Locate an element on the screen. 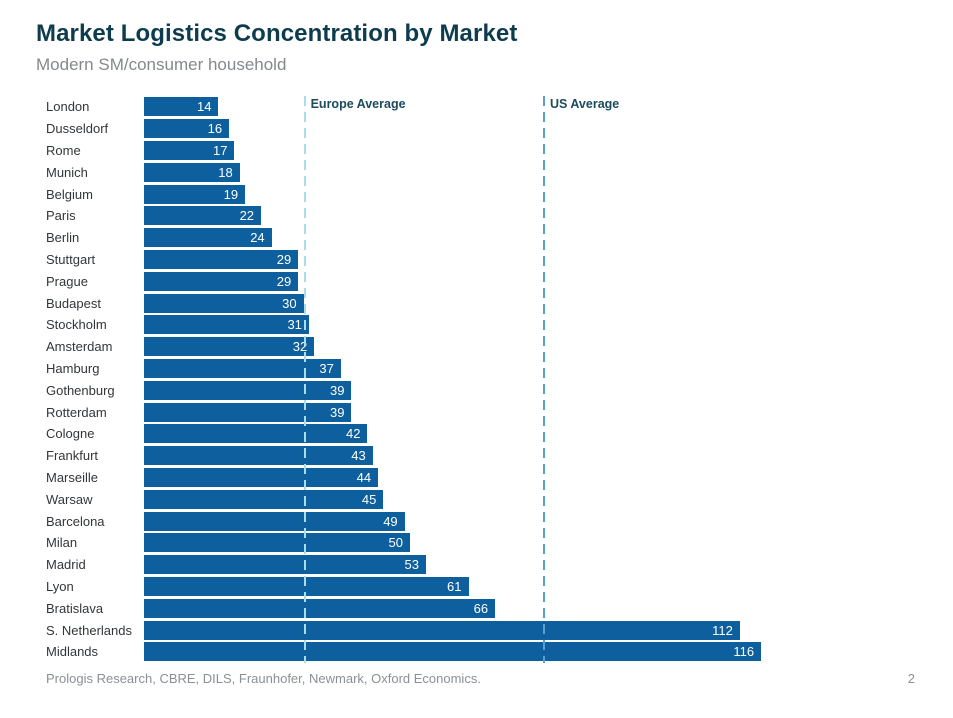  bar: 116 is located at coordinates (453, 652).